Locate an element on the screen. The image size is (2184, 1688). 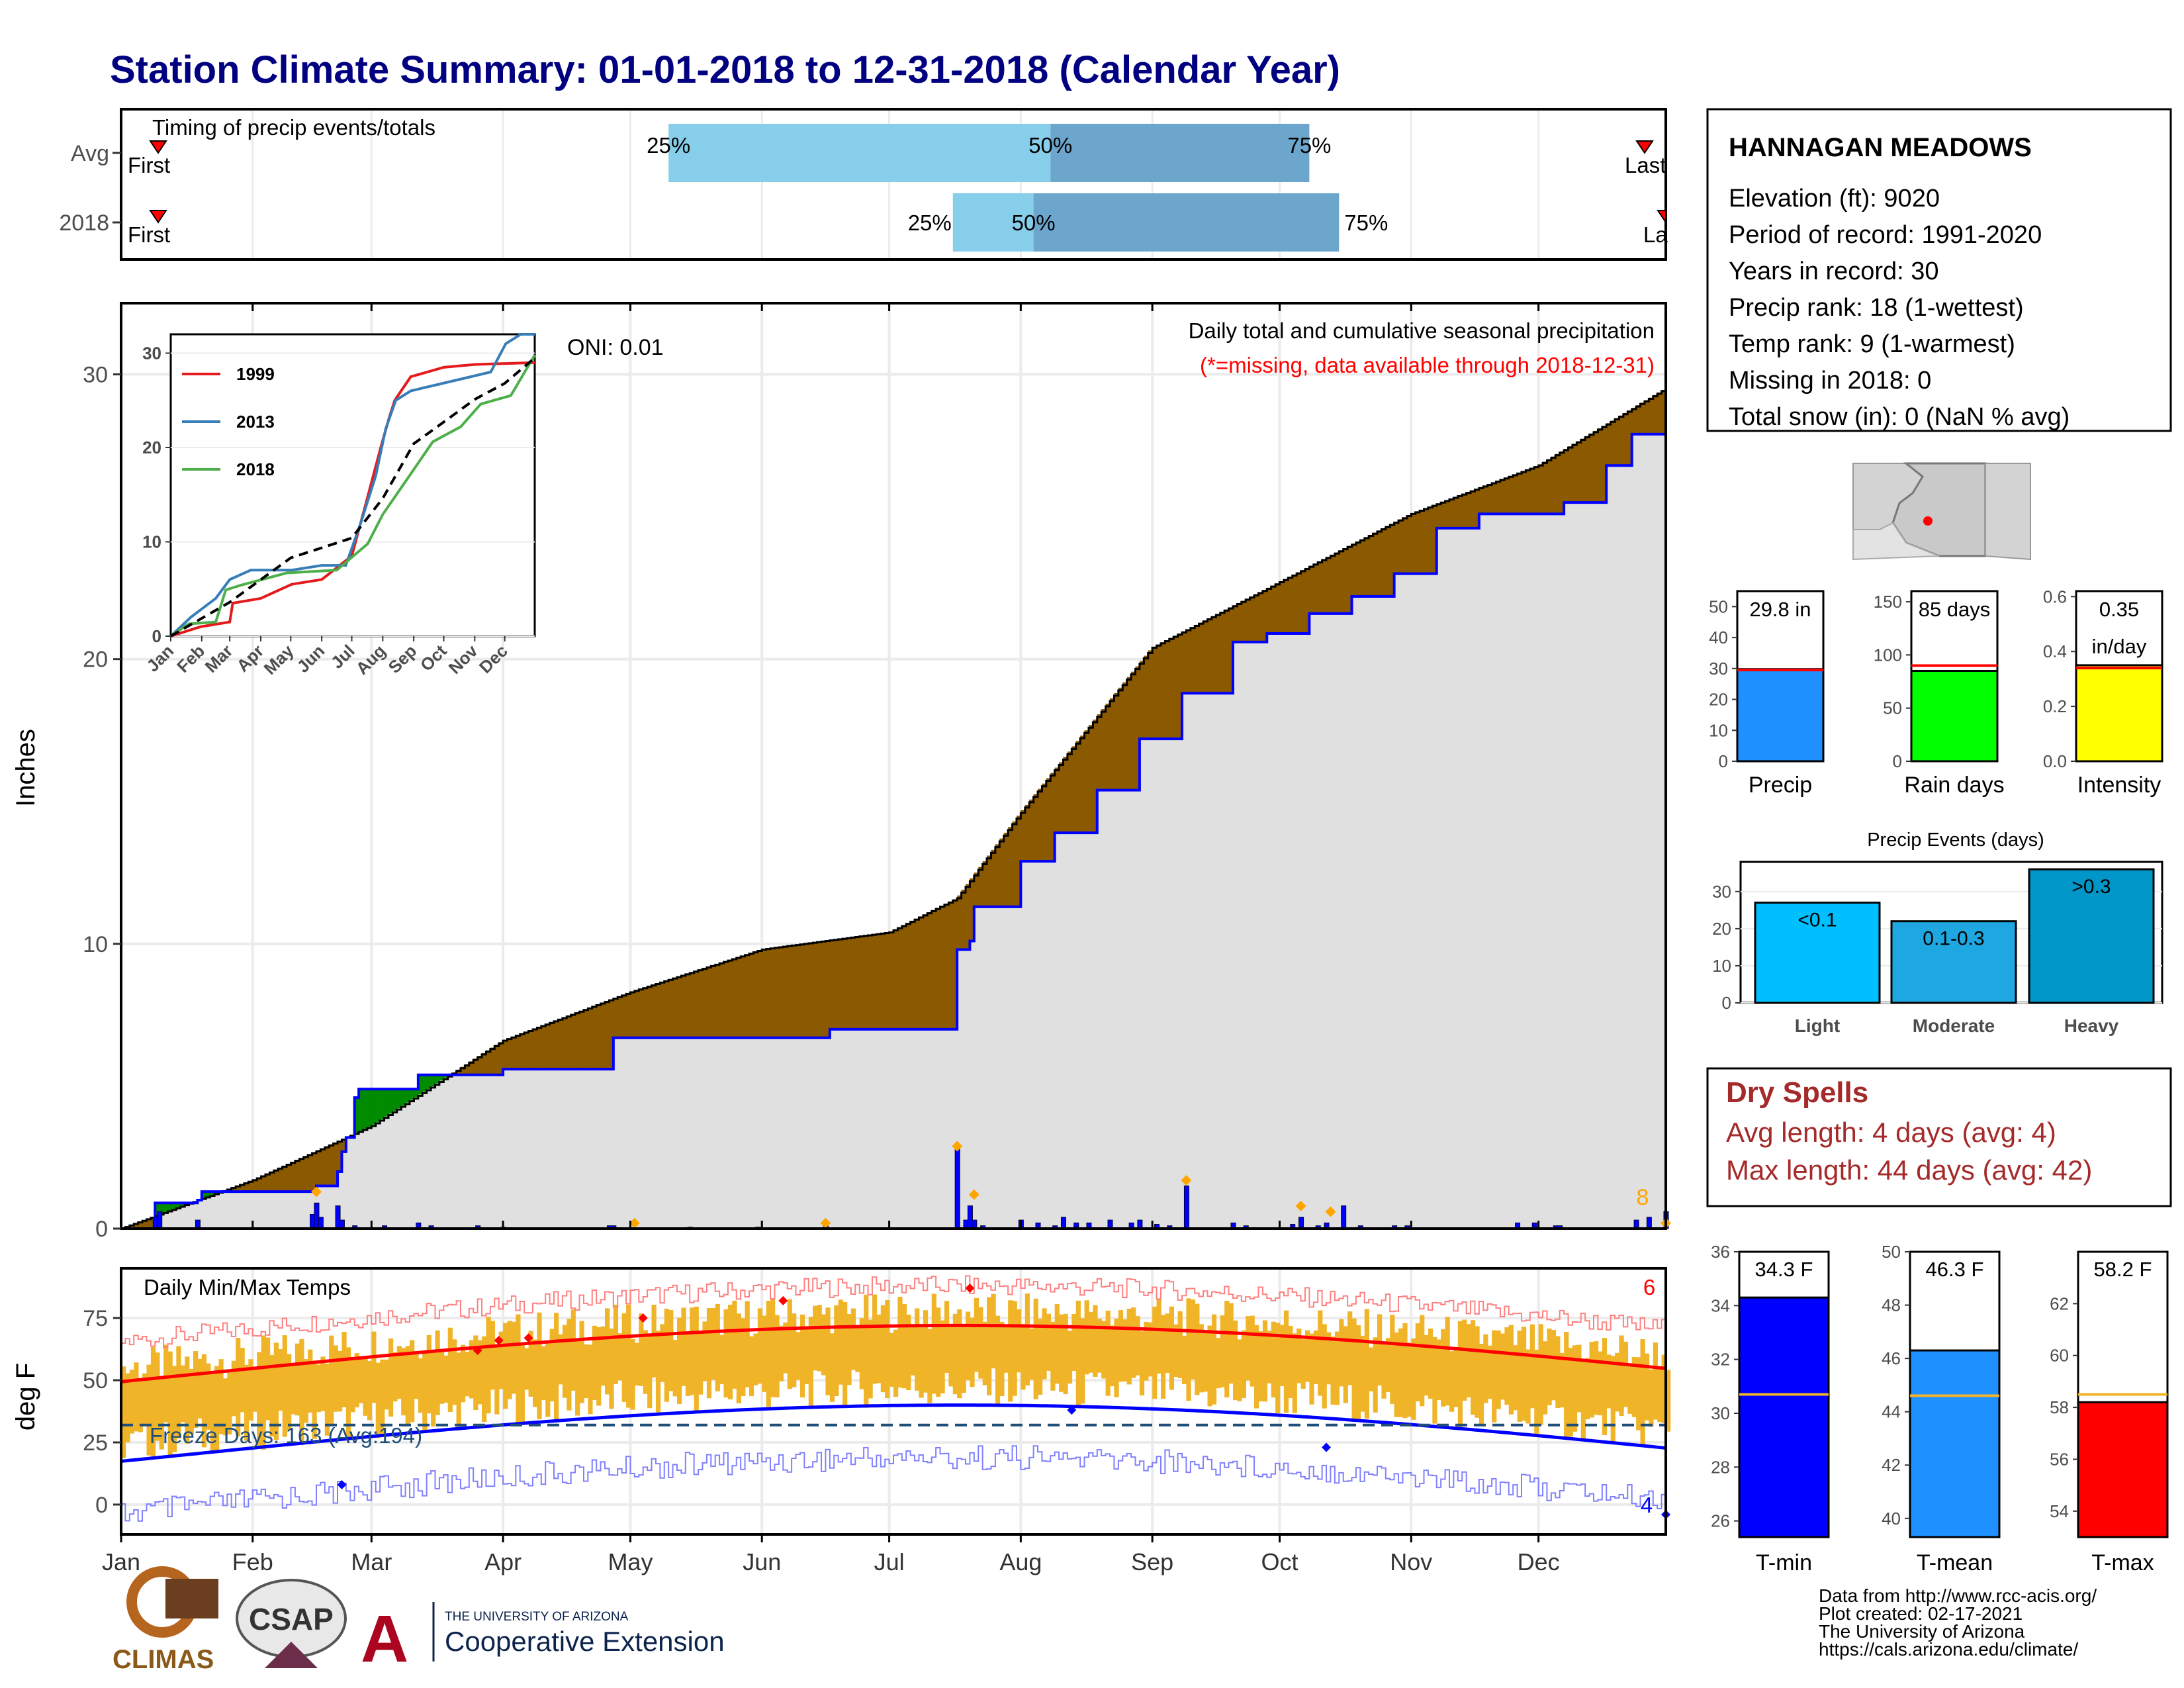
month-label-feb: Feb is located at coordinates (252, 1561).